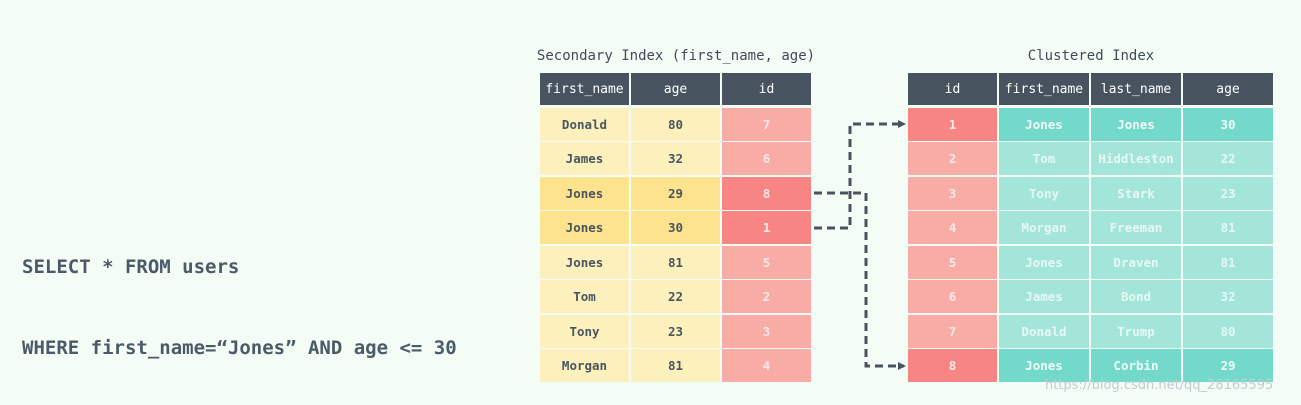 The width and height of the screenshot is (1301, 405). What do you see at coordinates (952, 193) in the screenshot?
I see `clustered-cell-id: 3` at bounding box center [952, 193].